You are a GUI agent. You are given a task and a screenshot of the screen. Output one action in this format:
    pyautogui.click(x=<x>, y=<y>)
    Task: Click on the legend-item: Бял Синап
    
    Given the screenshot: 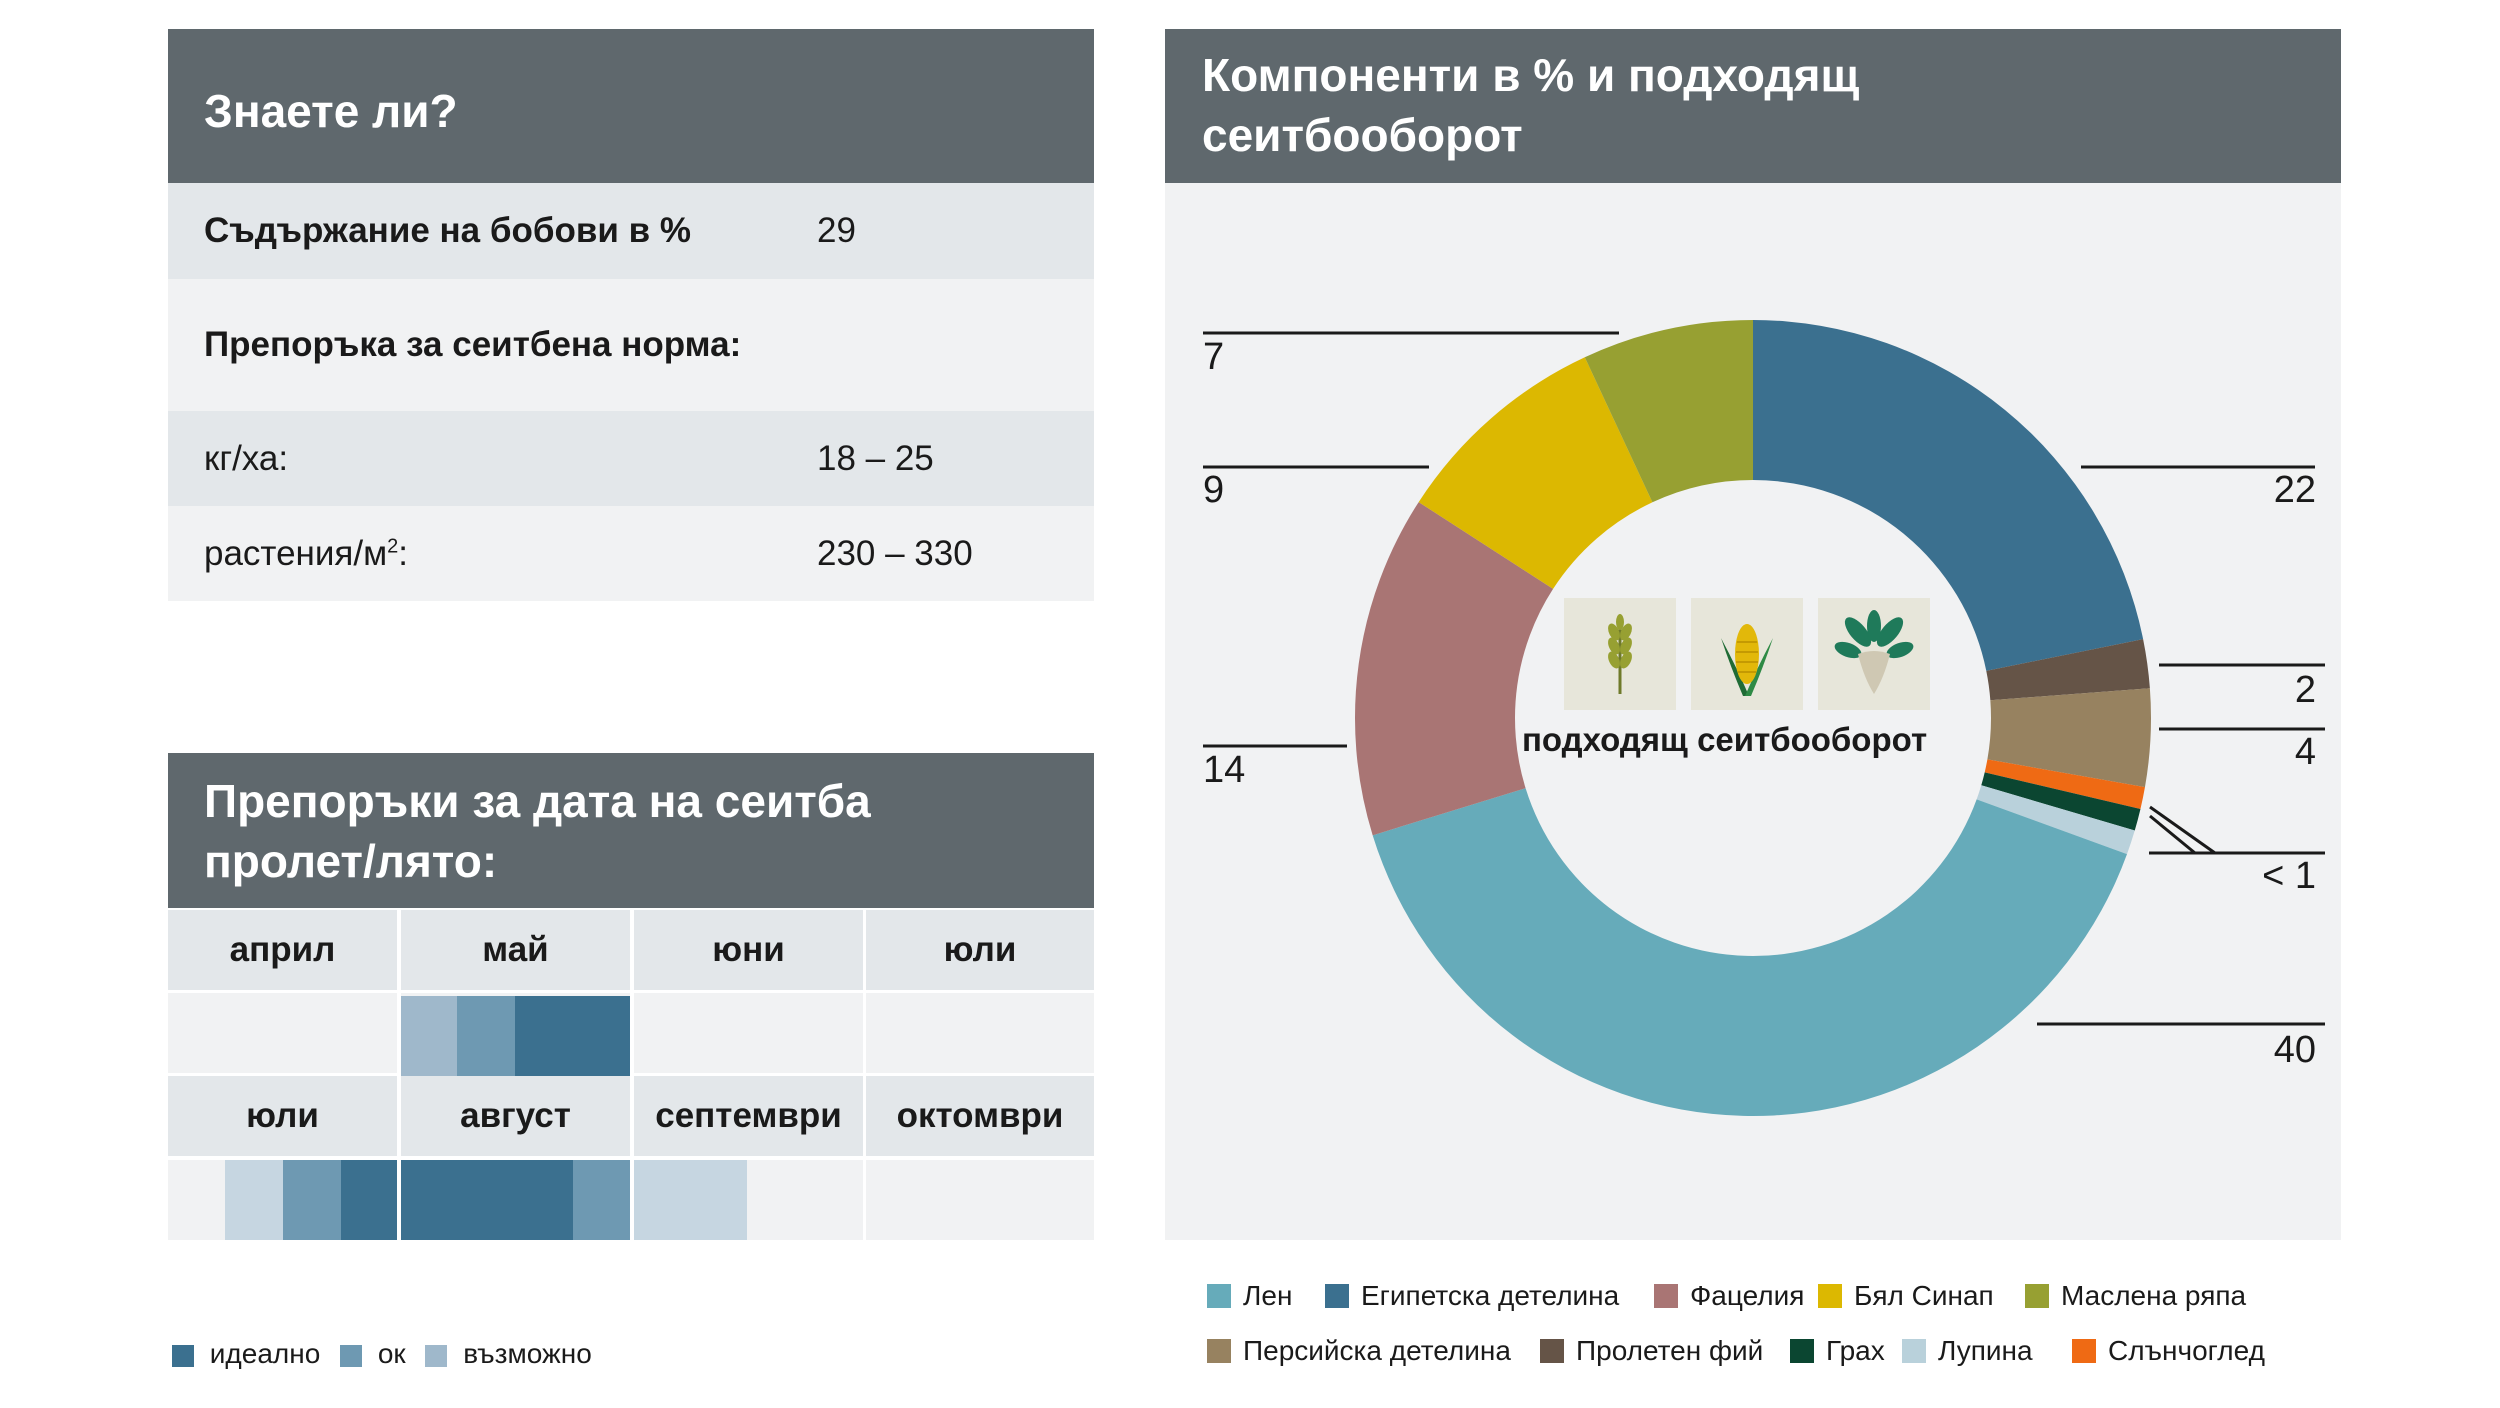 What is the action you would take?
    pyautogui.click(x=1906, y=1296)
    